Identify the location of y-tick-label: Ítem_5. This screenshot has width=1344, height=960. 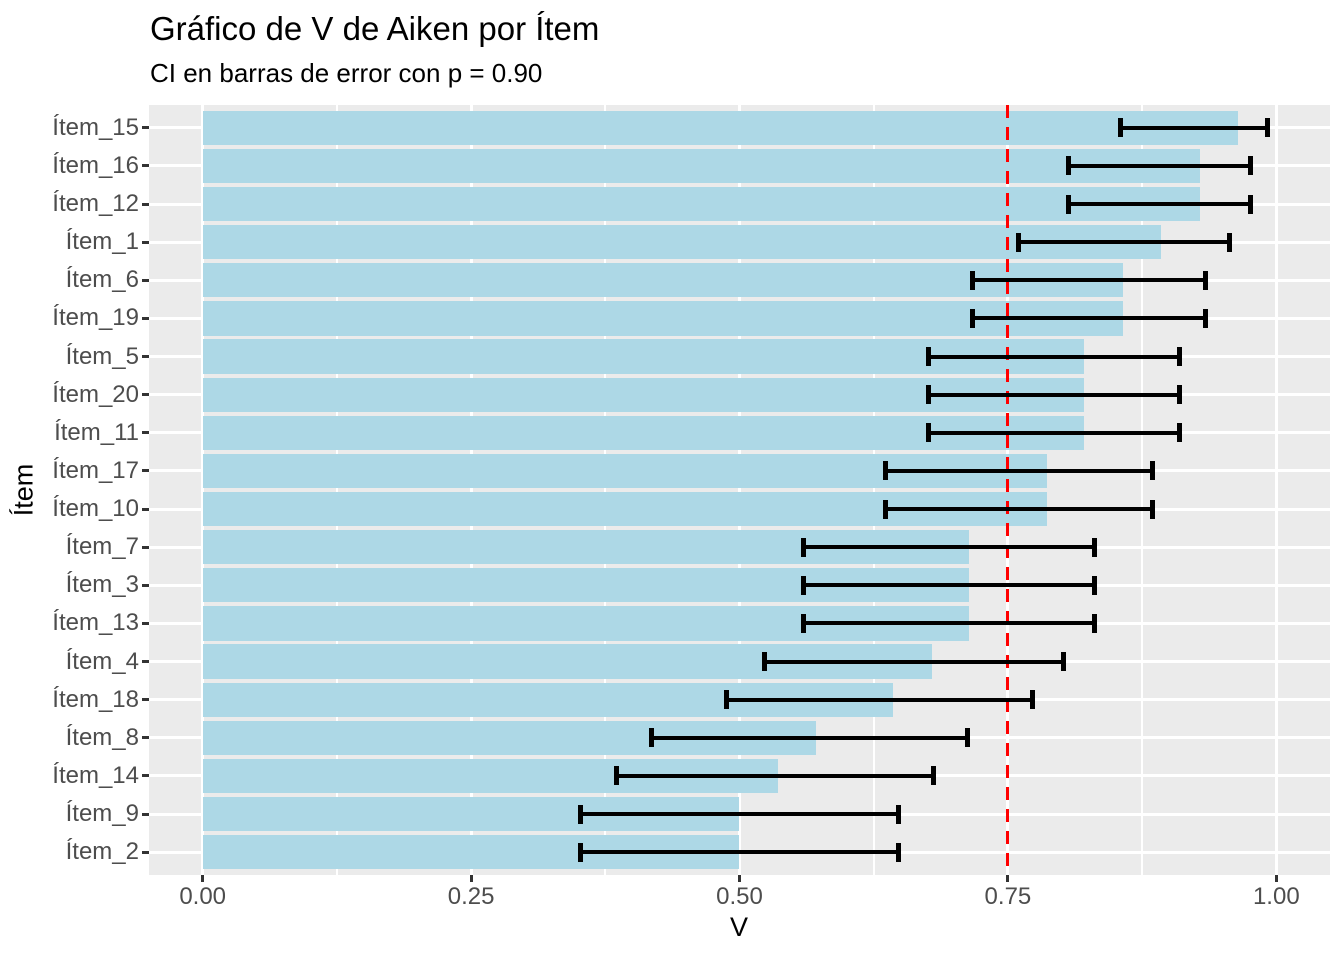
(102, 356).